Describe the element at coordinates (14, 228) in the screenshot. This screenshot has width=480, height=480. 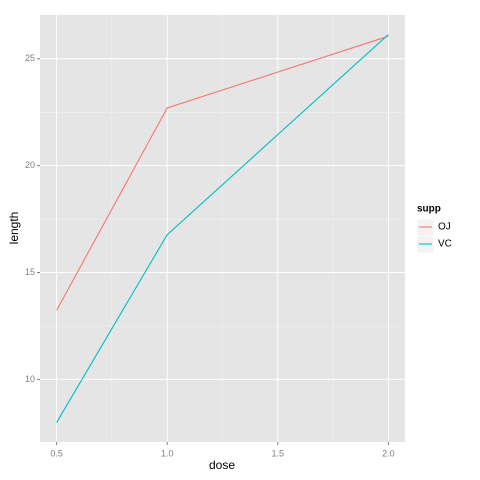
I see `y-axis-title: length` at that location.